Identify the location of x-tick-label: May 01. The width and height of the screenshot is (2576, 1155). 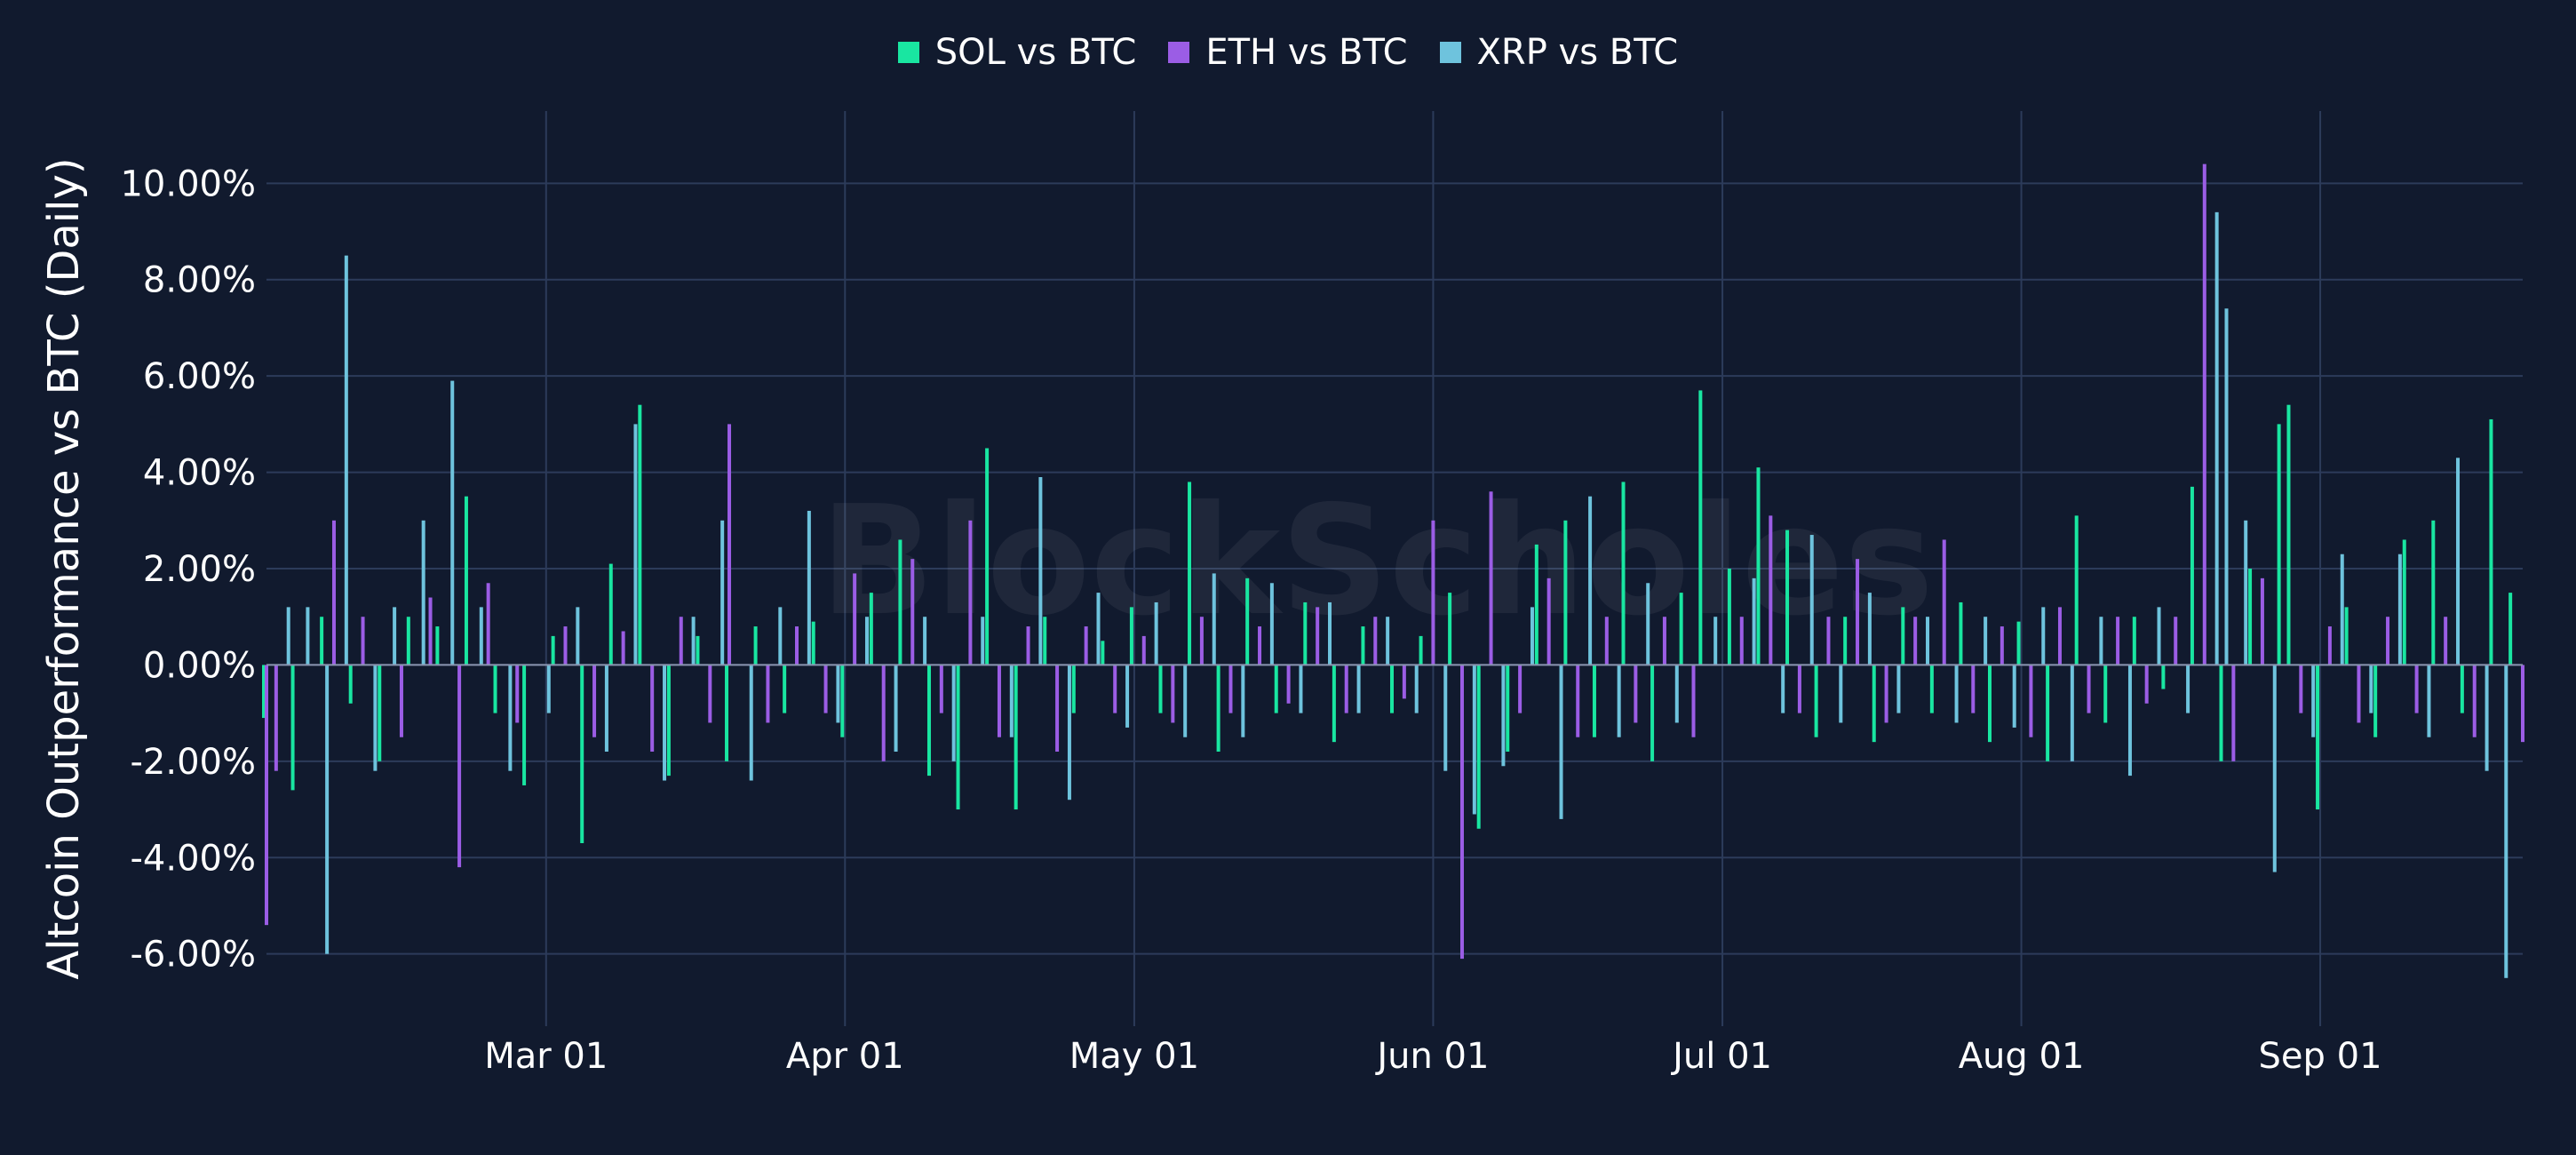
(1134, 1056).